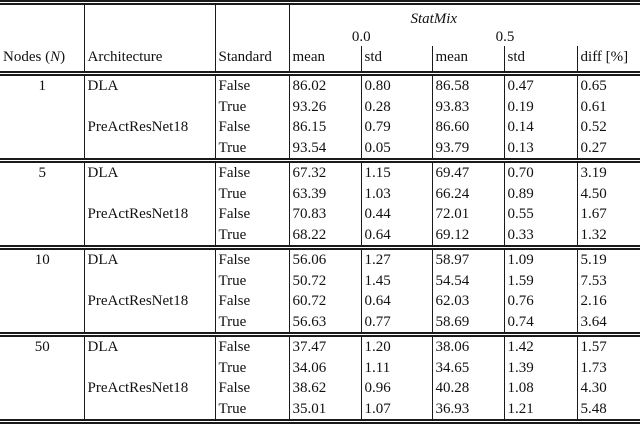 The width and height of the screenshot is (640, 435). I want to click on cell-std-0.5: 0.74, so click(540, 323).